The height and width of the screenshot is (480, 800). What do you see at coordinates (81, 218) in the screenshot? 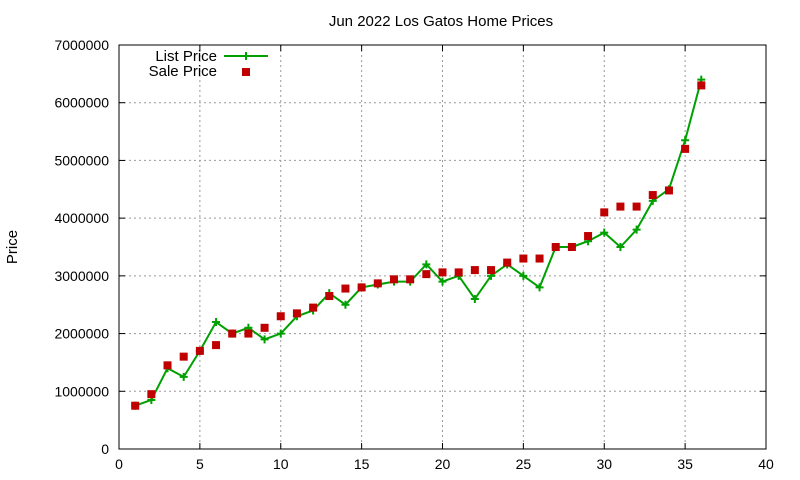
I see `y-tick-label: 4000000` at bounding box center [81, 218].